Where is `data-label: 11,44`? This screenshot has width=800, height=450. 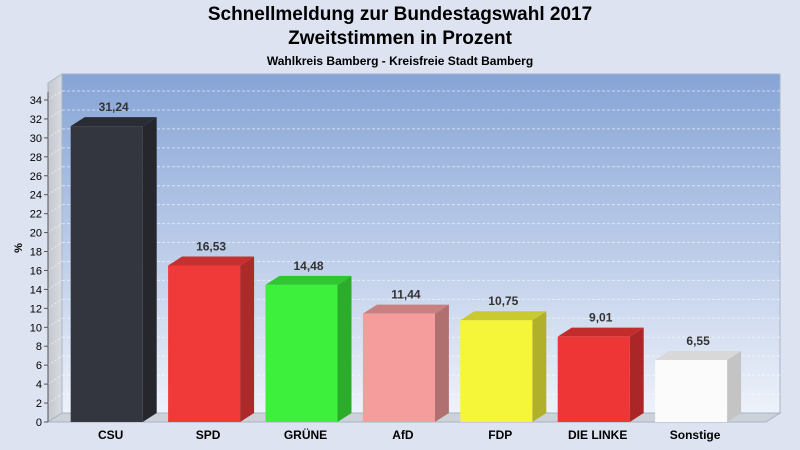 data-label: 11,44 is located at coordinates (406, 295).